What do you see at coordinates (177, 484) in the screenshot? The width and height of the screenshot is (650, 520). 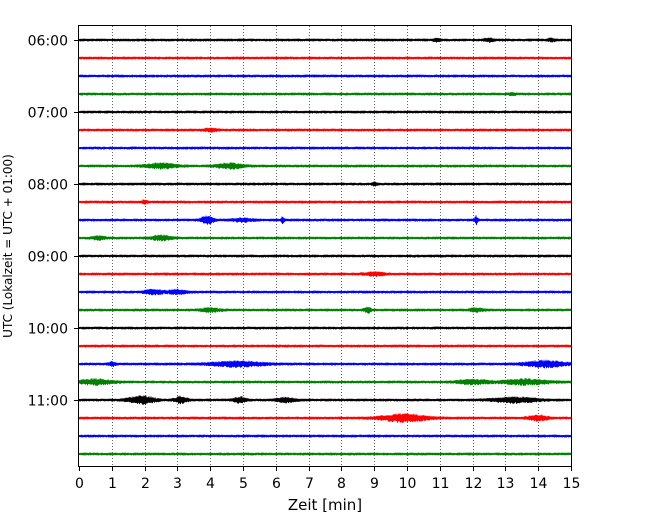 I see `x-tick-label: 3` at bounding box center [177, 484].